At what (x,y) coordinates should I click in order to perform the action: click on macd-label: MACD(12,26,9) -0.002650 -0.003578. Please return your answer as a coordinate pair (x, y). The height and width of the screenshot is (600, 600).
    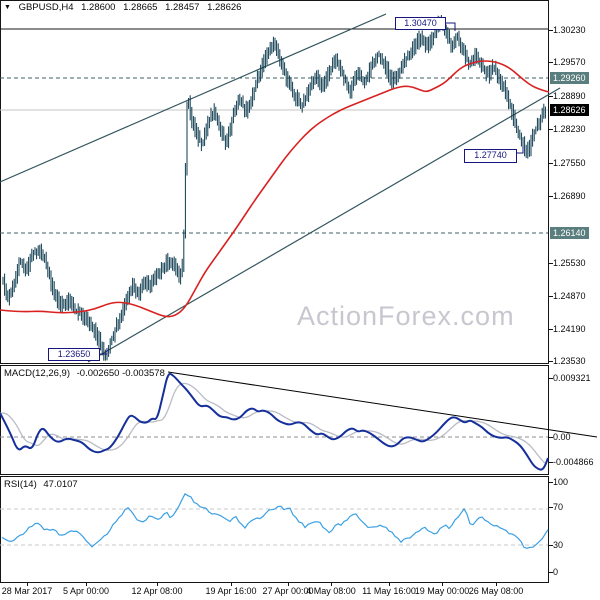
    Looking at the image, I should click on (86, 373).